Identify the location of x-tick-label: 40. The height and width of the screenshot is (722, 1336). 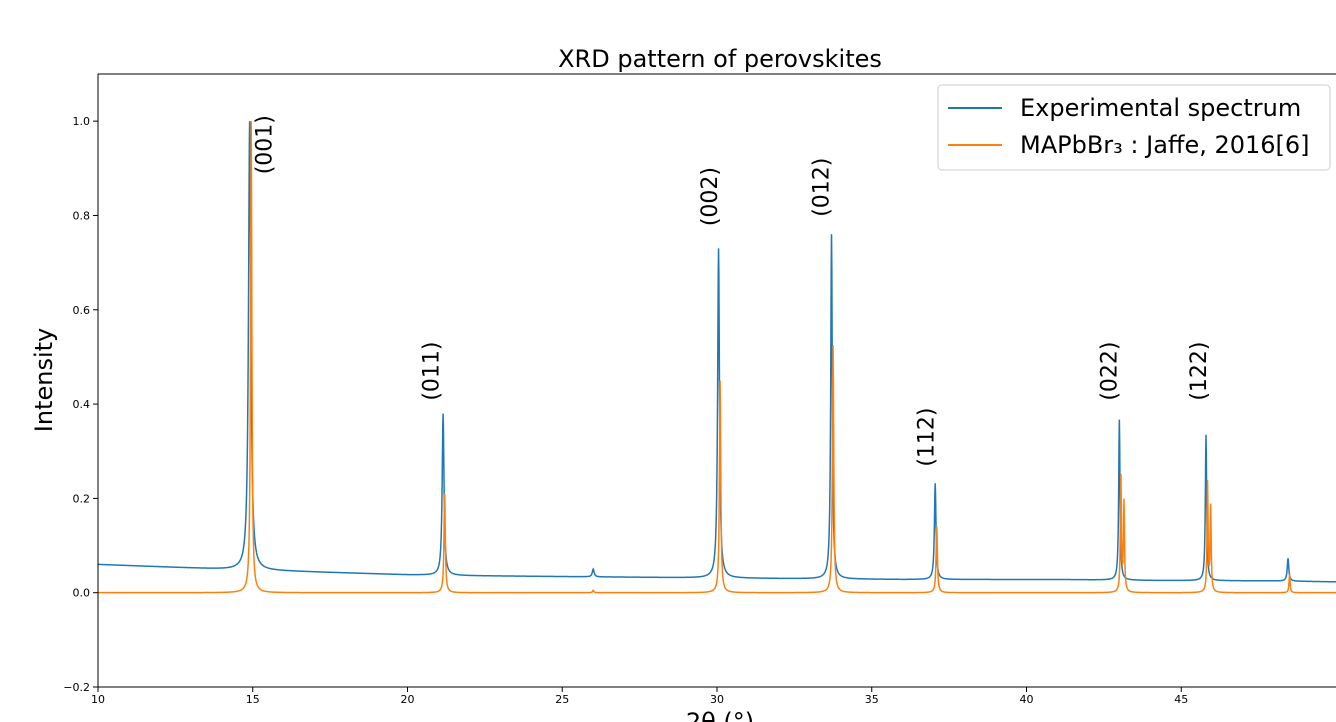
(1027, 699).